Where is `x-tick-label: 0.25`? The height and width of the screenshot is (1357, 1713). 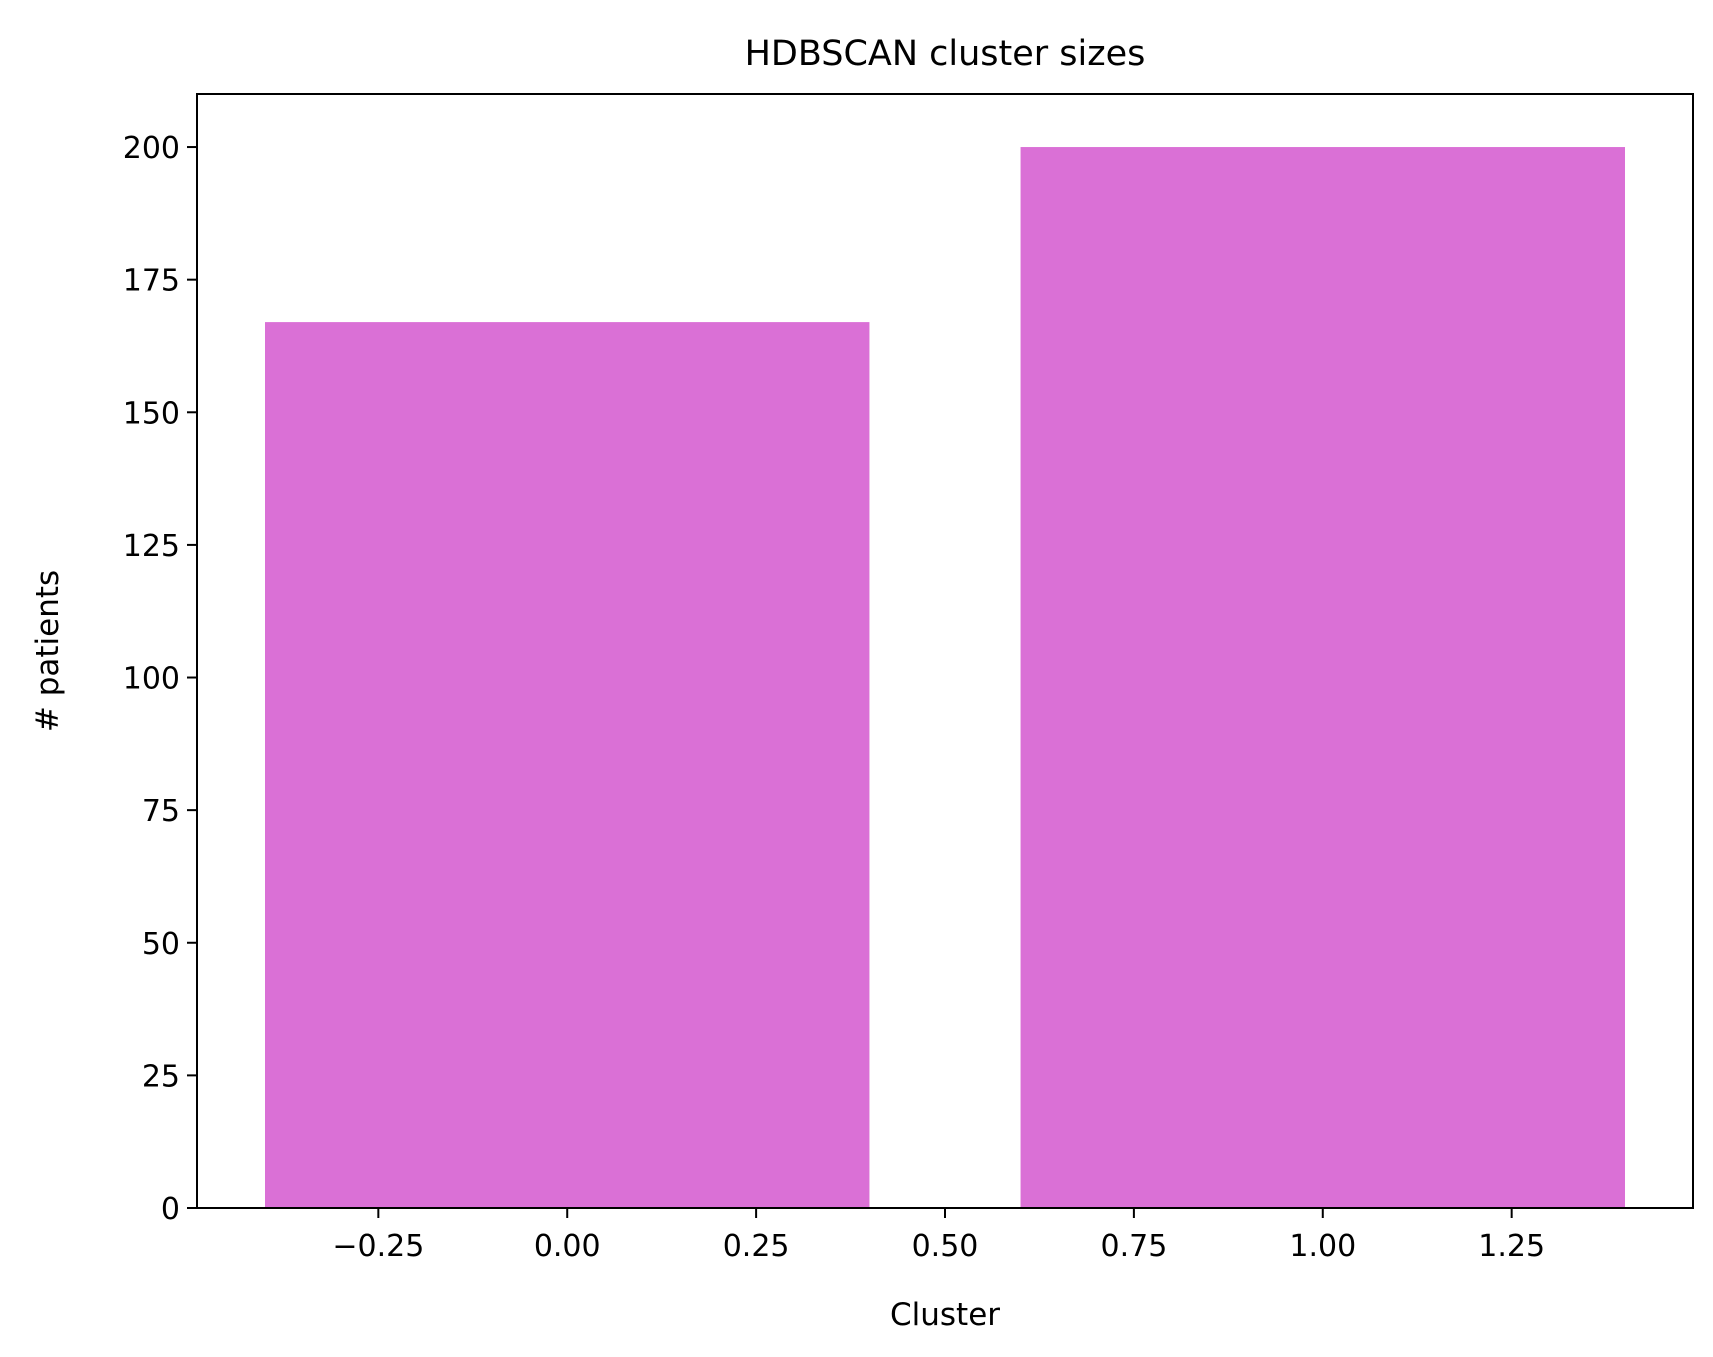 x-tick-label: 0.25 is located at coordinates (756, 1246).